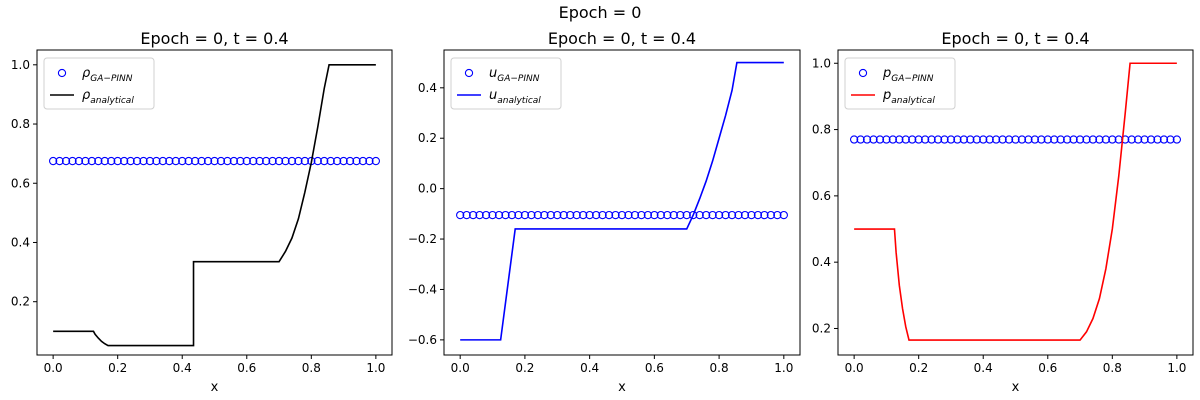 The image size is (1200, 400). I want to click on legend-box, so click(506, 83).